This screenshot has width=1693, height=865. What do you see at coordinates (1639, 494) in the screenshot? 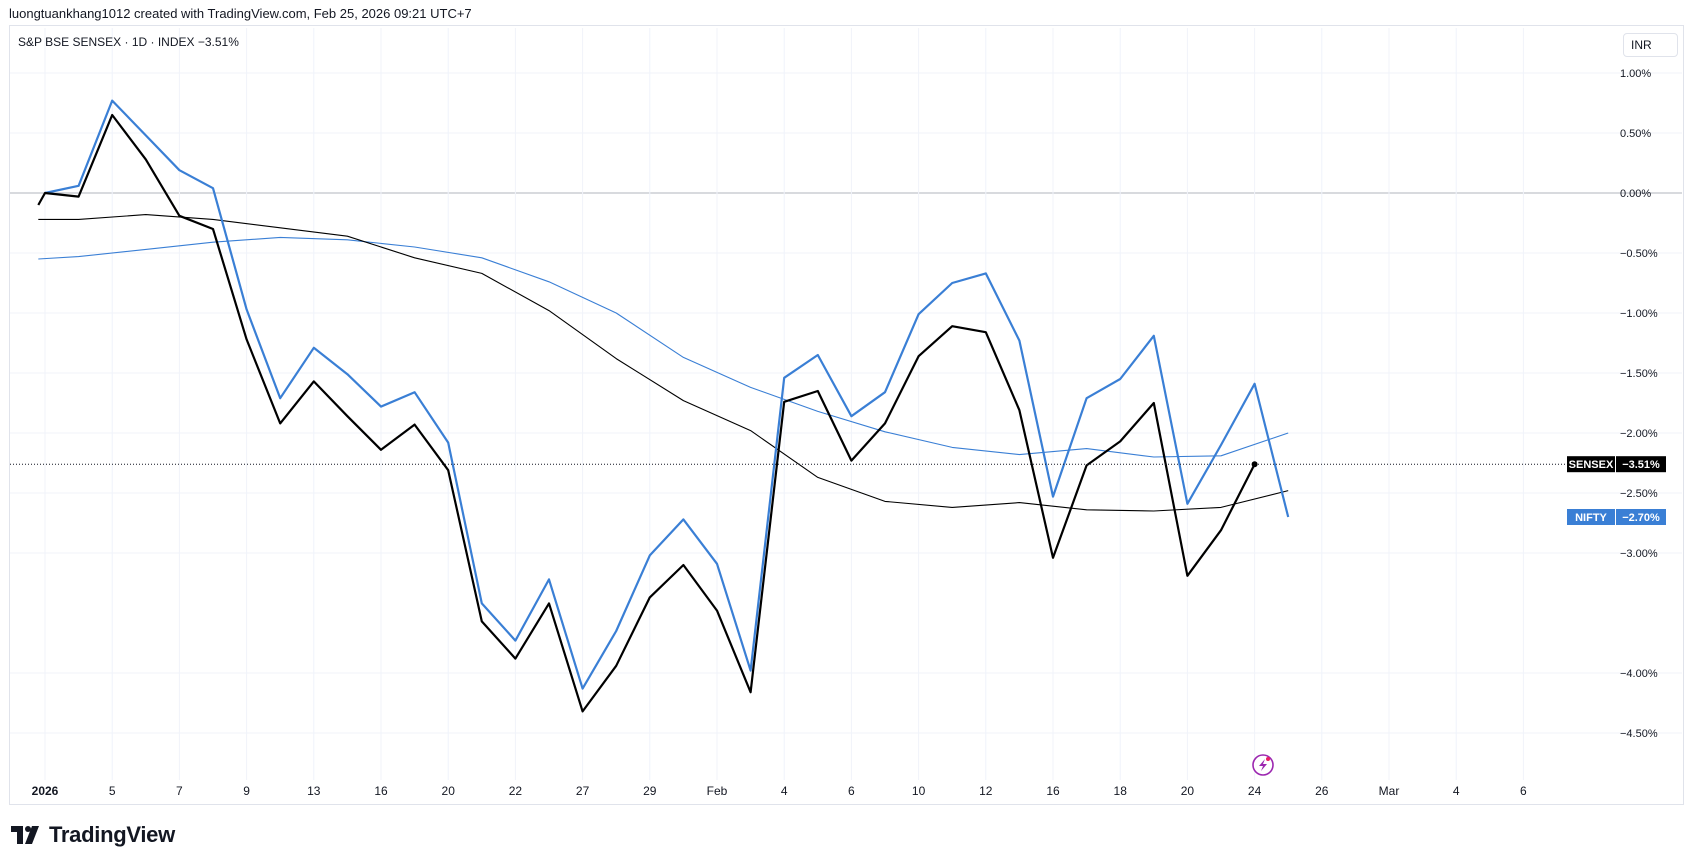
I see `y-tick-label: −2.50%` at bounding box center [1639, 494].